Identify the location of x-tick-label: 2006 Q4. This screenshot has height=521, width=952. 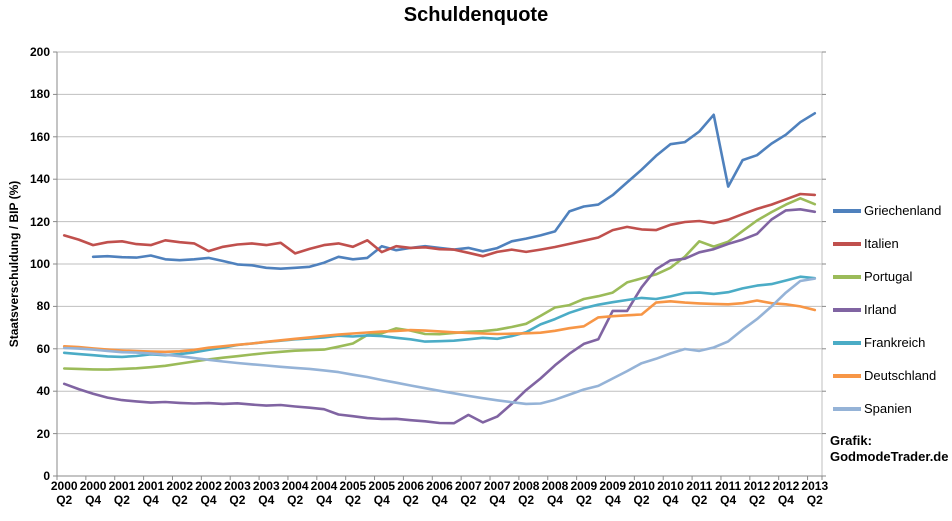
(439, 493).